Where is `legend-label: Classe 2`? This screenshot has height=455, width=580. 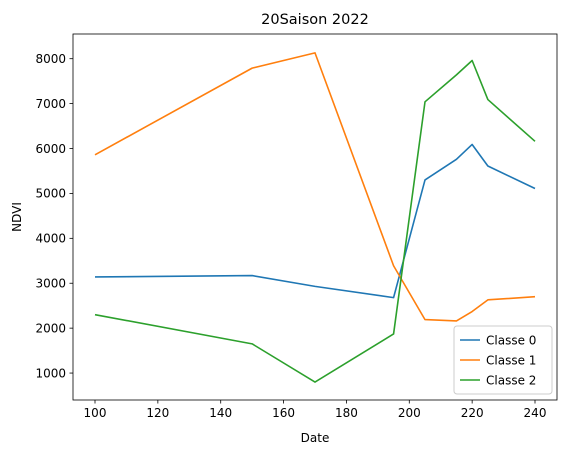
legend-label: Classe 2 is located at coordinates (511, 380).